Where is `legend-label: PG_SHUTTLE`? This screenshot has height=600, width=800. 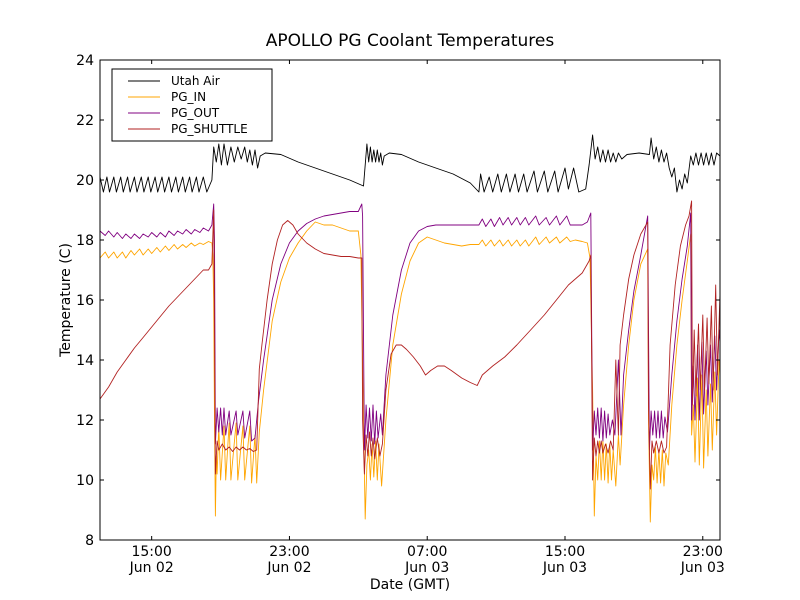 legend-label: PG_SHUTTLE is located at coordinates (209, 129).